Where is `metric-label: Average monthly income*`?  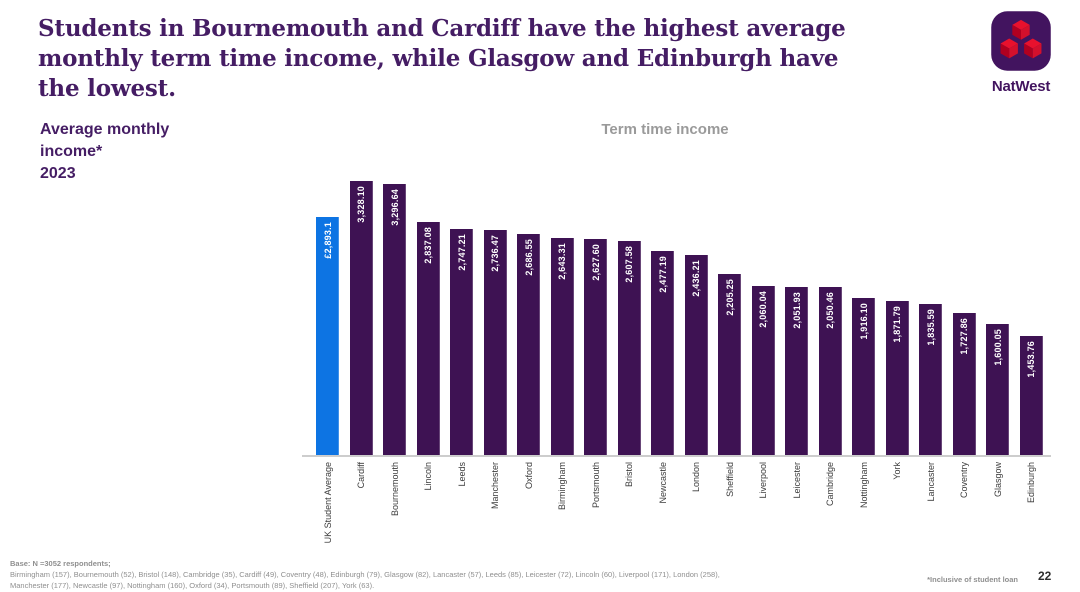
metric-label: Average monthly income* is located at coordinates (105, 140).